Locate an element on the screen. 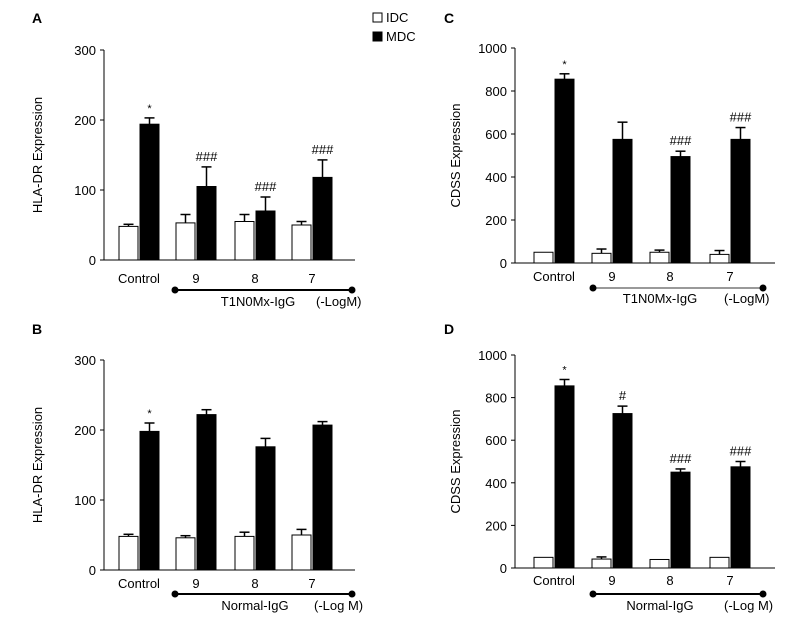 The width and height of the screenshot is (800, 637). legend-label-idc: IDC is located at coordinates (397, 17).